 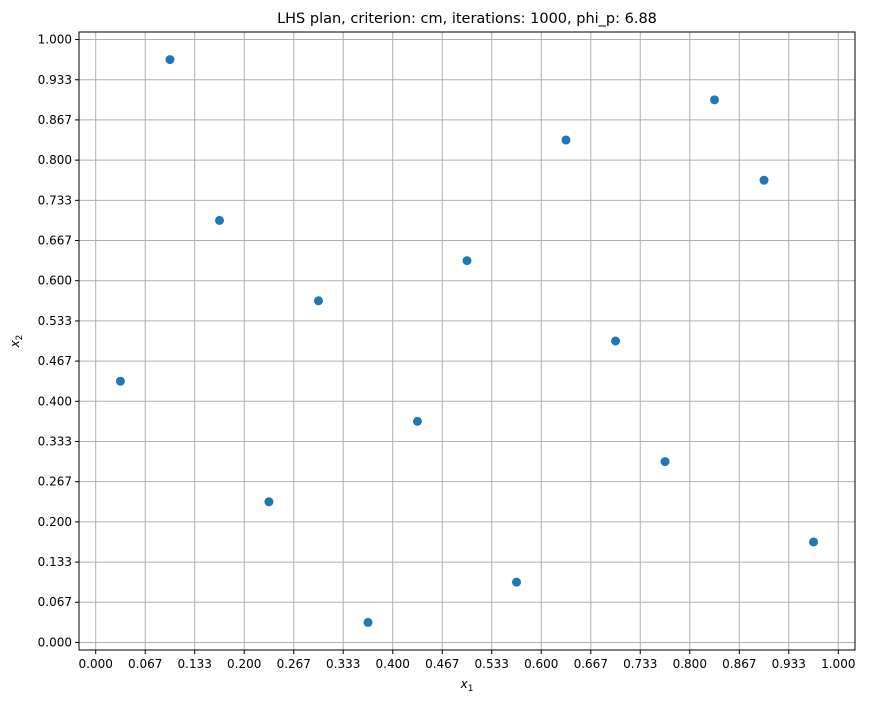 I want to click on x-tick-label: 0.800, so click(x=690, y=664).